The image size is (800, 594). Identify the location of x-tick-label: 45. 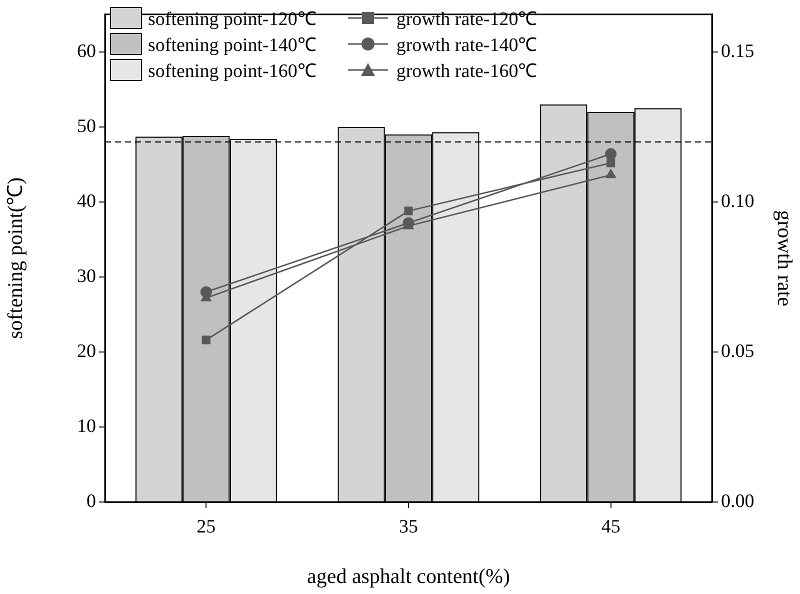
(610, 527).